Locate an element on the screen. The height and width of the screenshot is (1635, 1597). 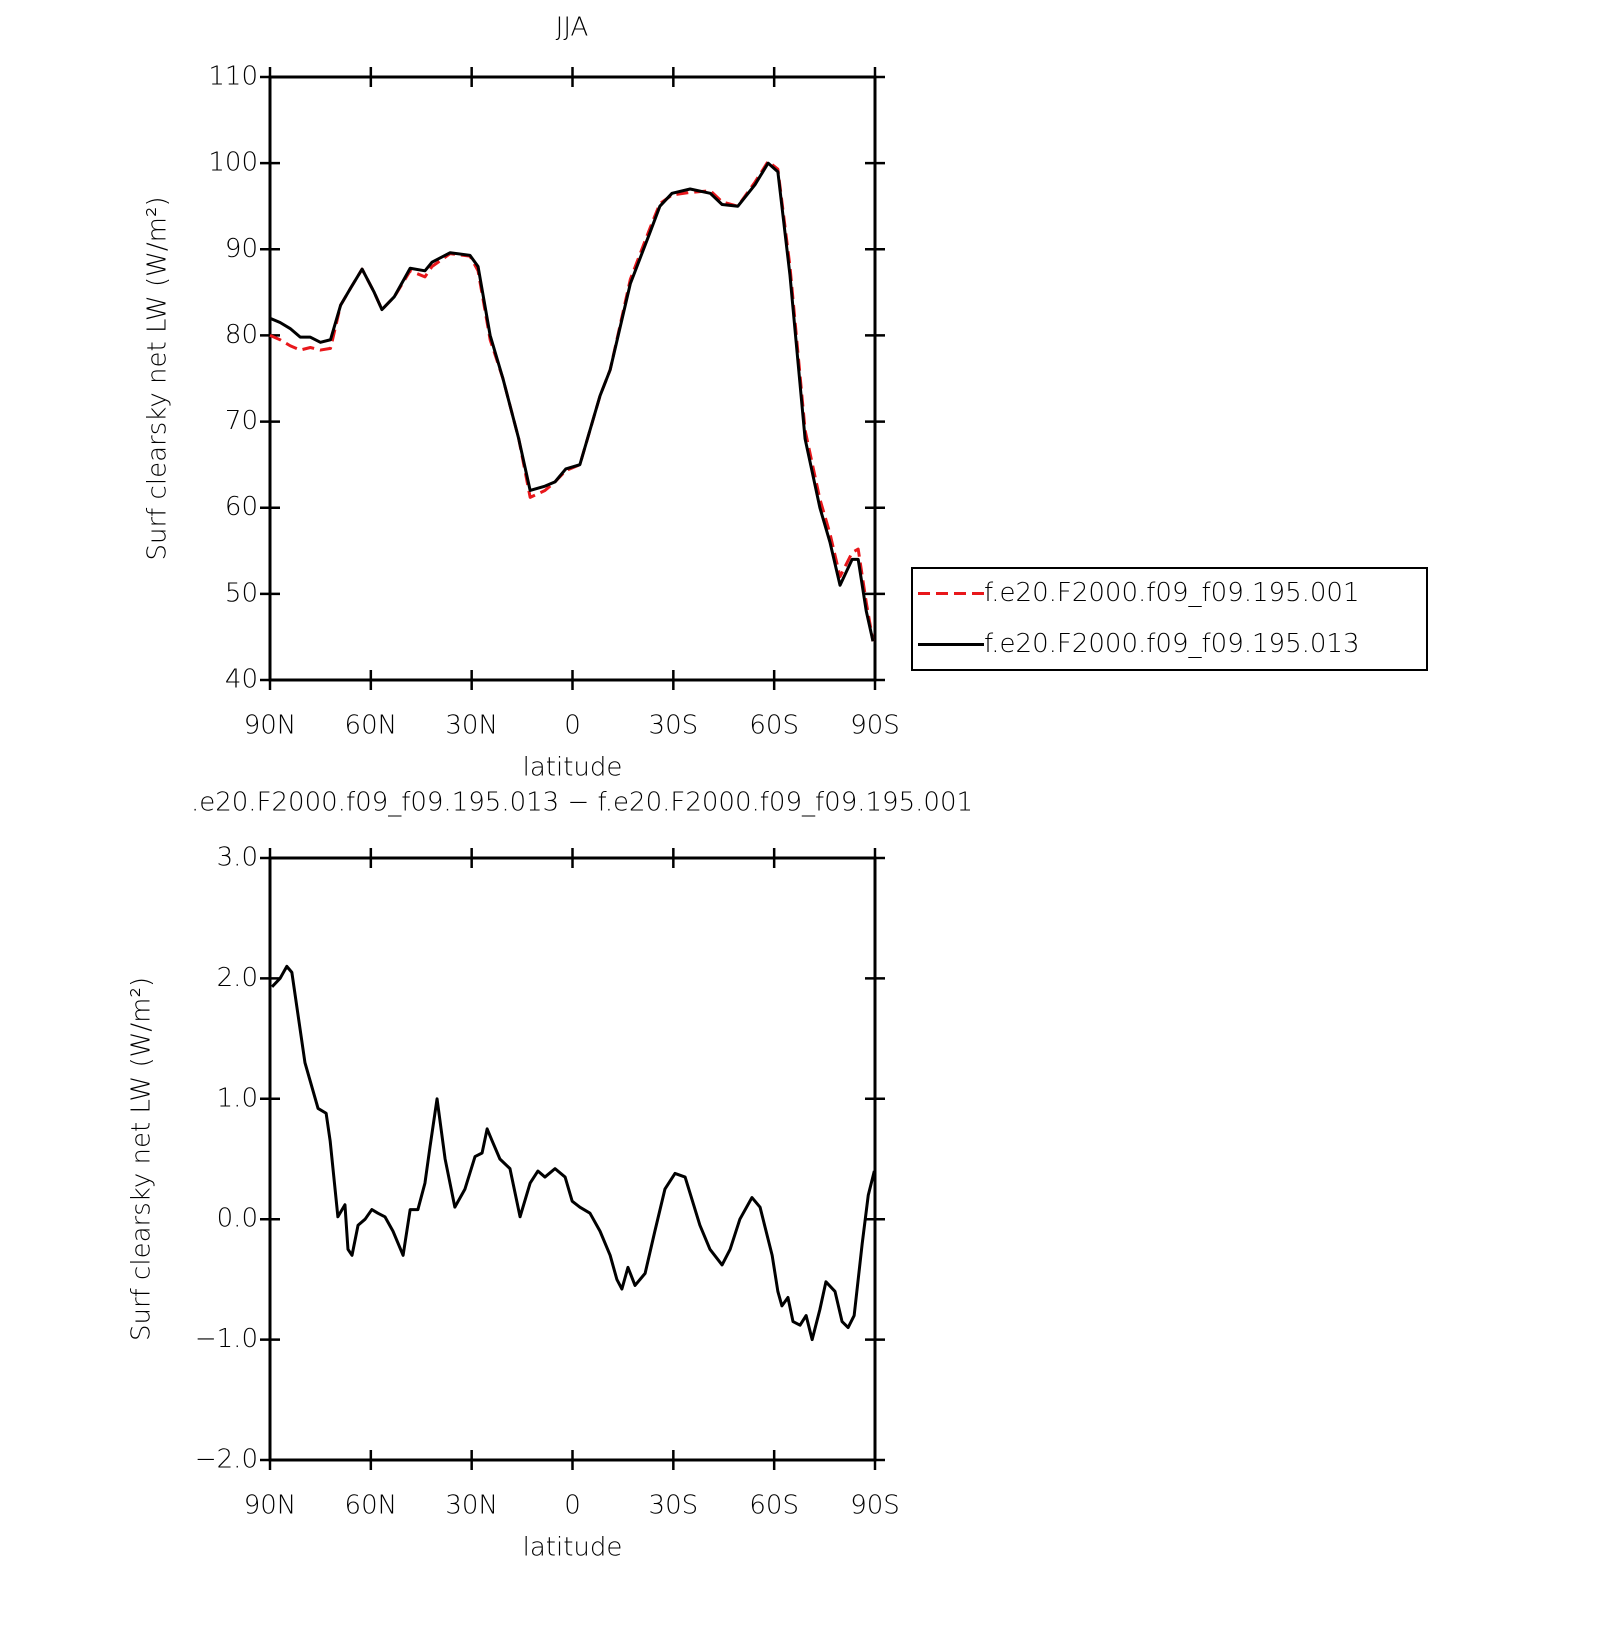
y-tick-label: 3.0 is located at coordinates (237, 858).